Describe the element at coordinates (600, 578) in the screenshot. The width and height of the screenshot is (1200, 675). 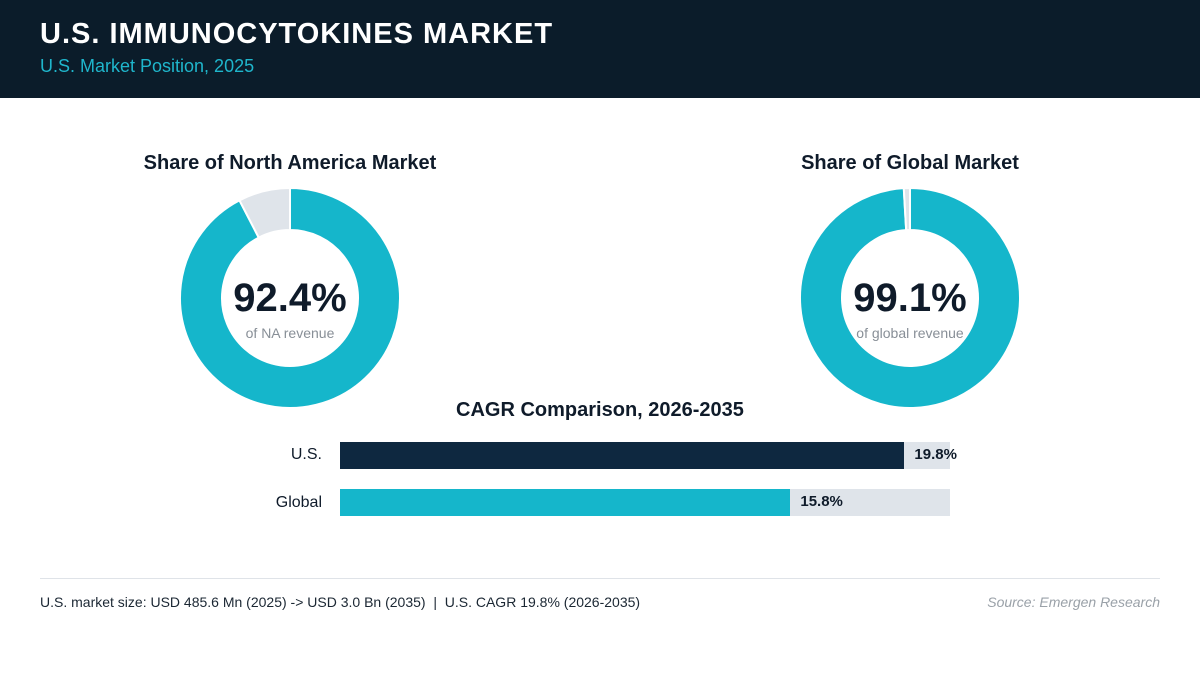
I see `footer-divider` at that location.